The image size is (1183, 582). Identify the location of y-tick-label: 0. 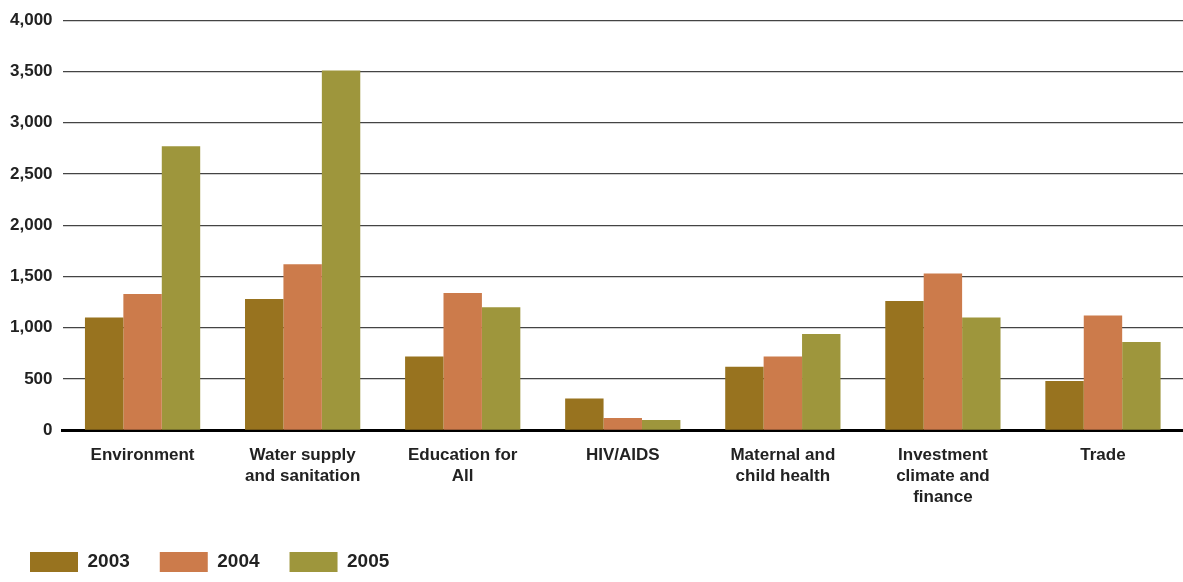
(48, 429).